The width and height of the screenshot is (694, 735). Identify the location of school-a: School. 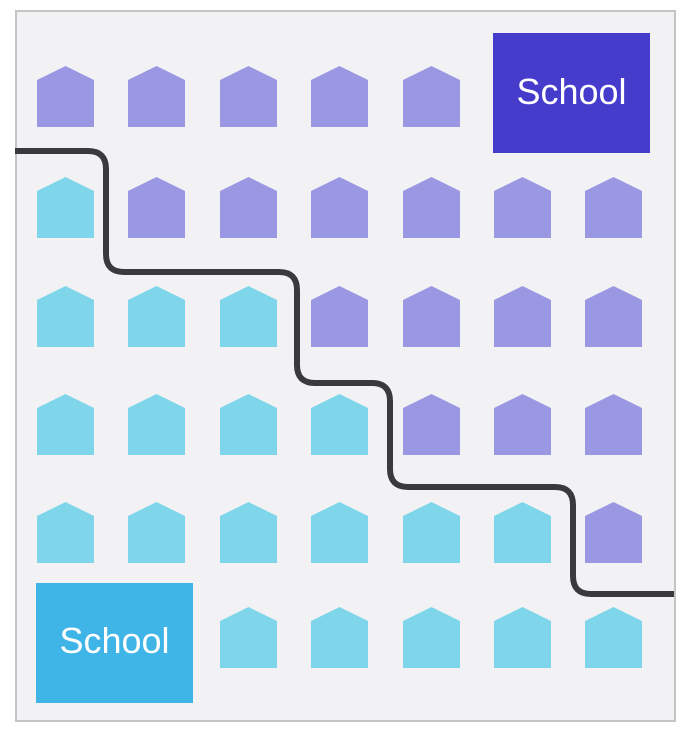
(571, 93).